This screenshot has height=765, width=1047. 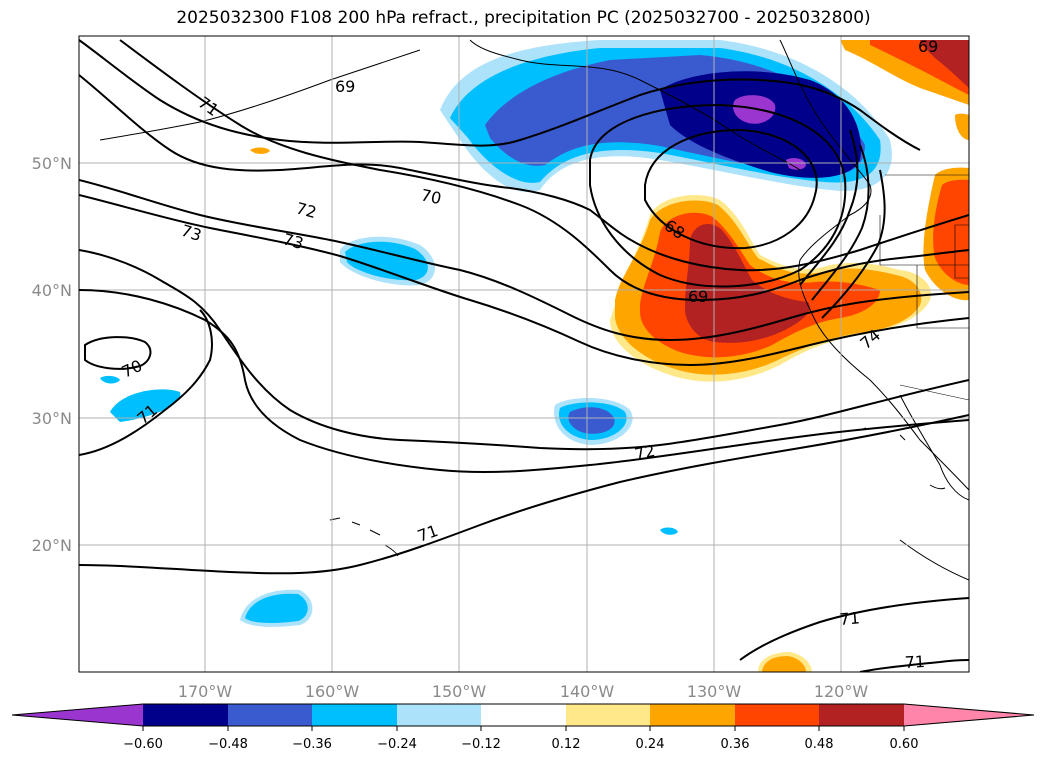 What do you see at coordinates (52, 163) in the screenshot?
I see `lat-label: 50°N` at bounding box center [52, 163].